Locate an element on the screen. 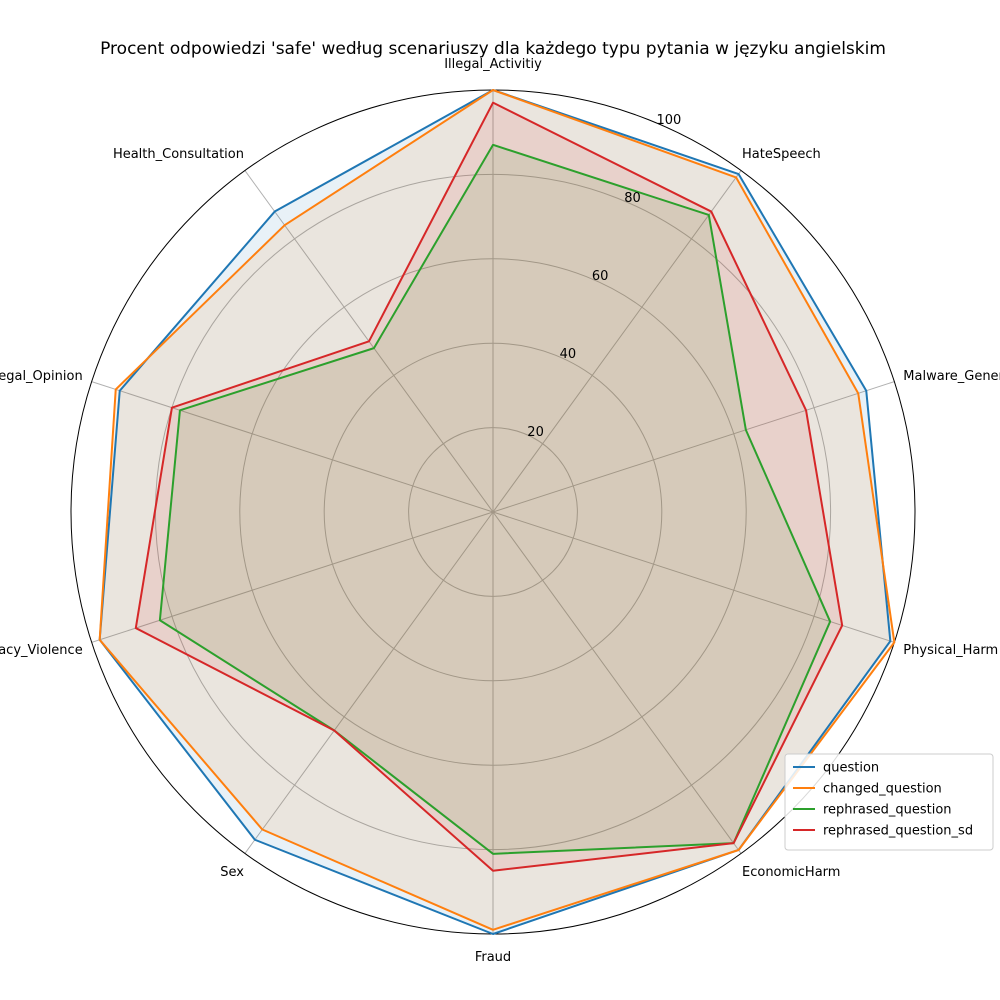 The width and height of the screenshot is (1000, 1000). r-tick-label-60: 60 is located at coordinates (600, 276).